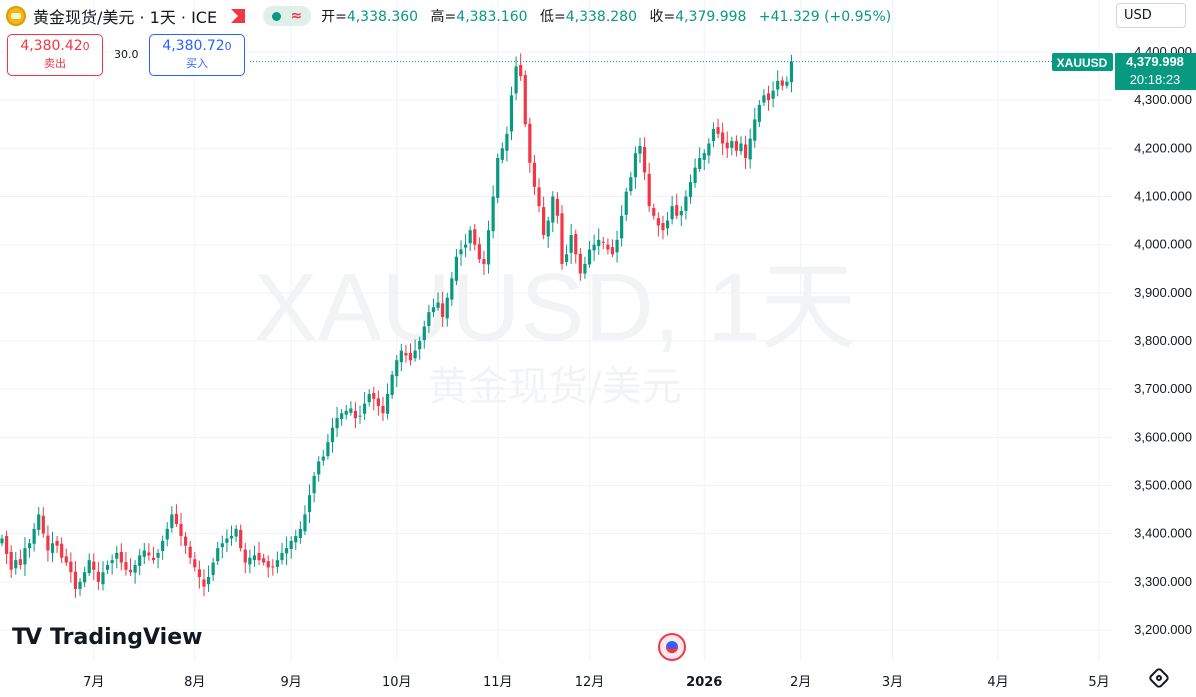 The image size is (1196, 697). I want to click on flag-icon, so click(238, 16).